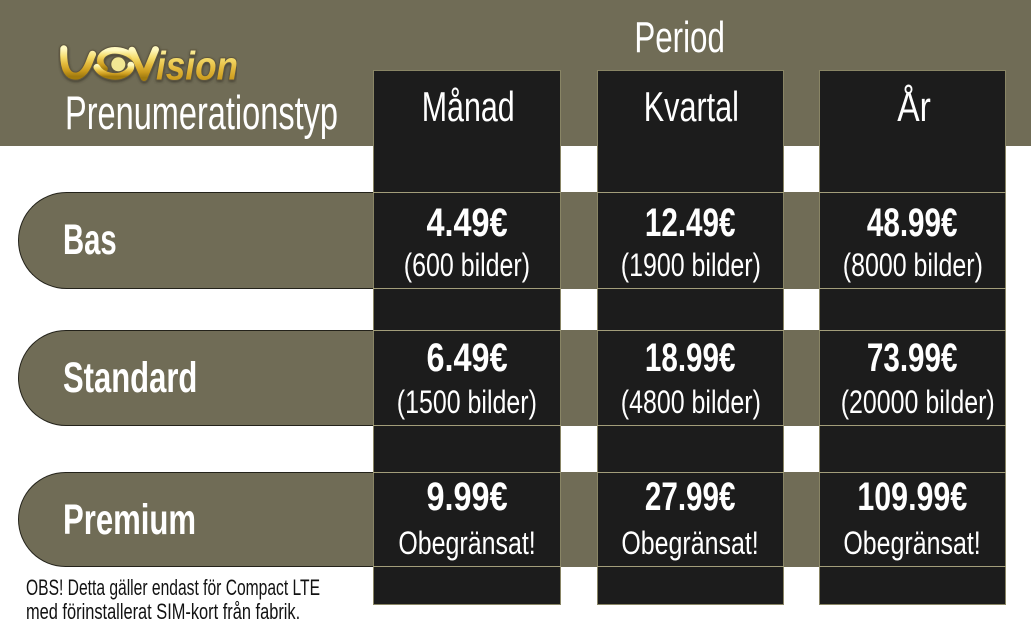 The height and width of the screenshot is (626, 1031). What do you see at coordinates (196, 67) in the screenshot?
I see `svg-text: ision` at bounding box center [196, 67].